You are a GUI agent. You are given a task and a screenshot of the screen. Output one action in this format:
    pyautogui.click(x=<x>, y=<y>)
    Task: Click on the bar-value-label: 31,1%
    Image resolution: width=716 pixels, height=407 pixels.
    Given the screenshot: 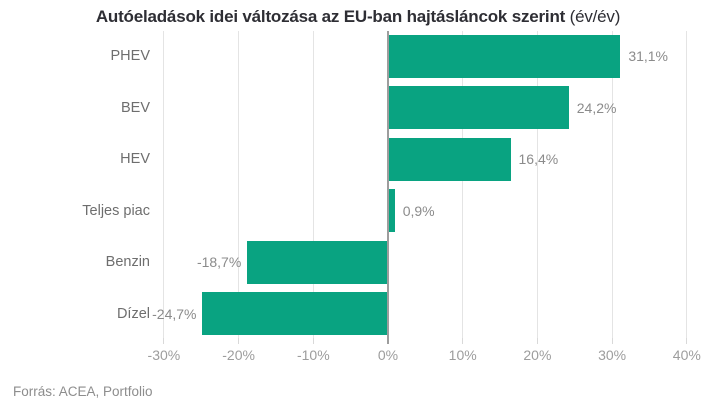 What is the action you would take?
    pyautogui.click(x=648, y=56)
    